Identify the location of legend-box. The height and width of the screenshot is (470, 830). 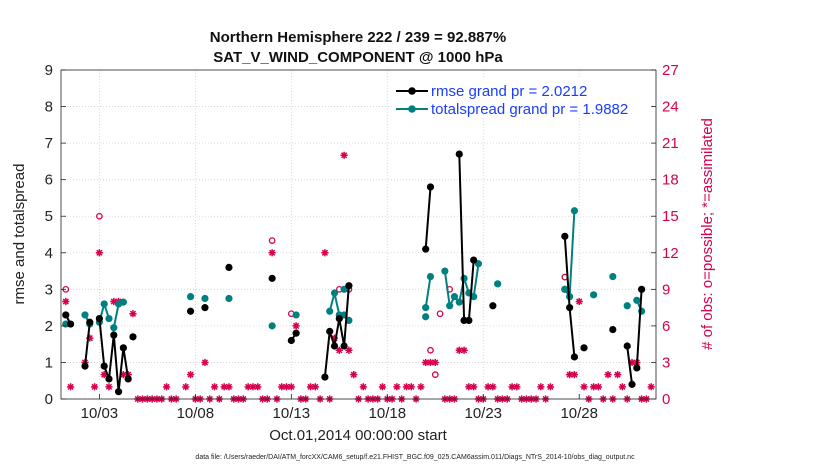
(521, 98).